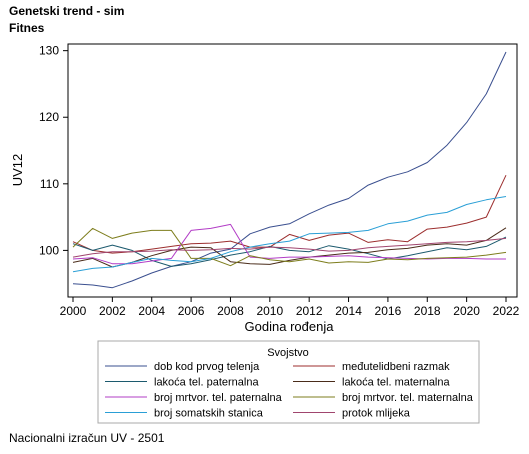  Describe the element at coordinates (151, 311) in the screenshot. I see `x-tick-label: 2004` at that location.